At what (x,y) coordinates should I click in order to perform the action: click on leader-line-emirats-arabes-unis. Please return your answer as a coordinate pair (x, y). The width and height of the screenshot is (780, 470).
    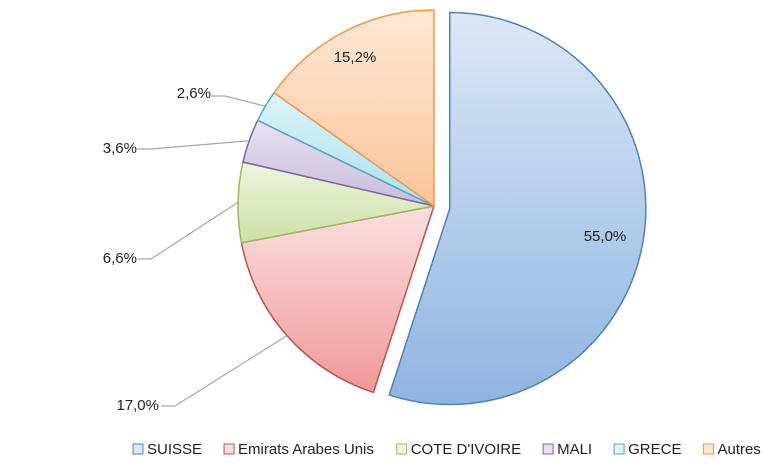
    Looking at the image, I should click on (224, 371).